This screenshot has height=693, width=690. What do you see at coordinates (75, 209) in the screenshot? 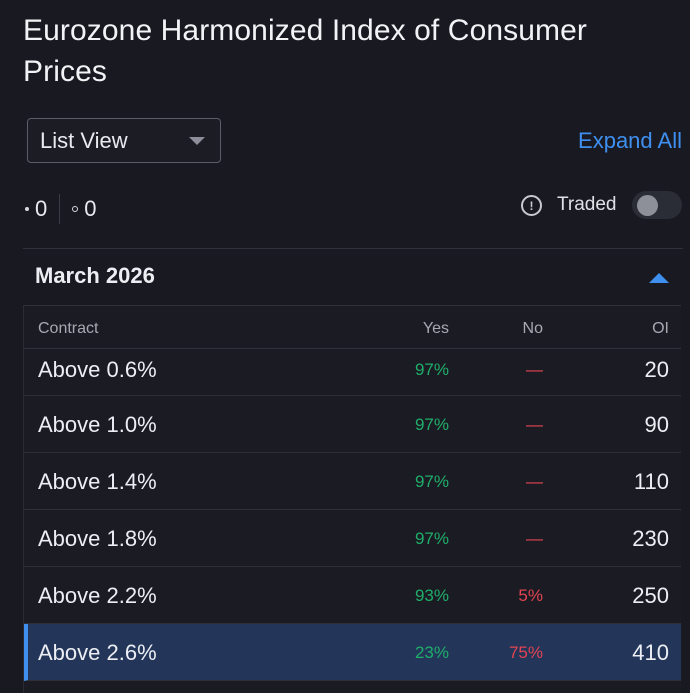
I see `outlined-dot-icon` at bounding box center [75, 209].